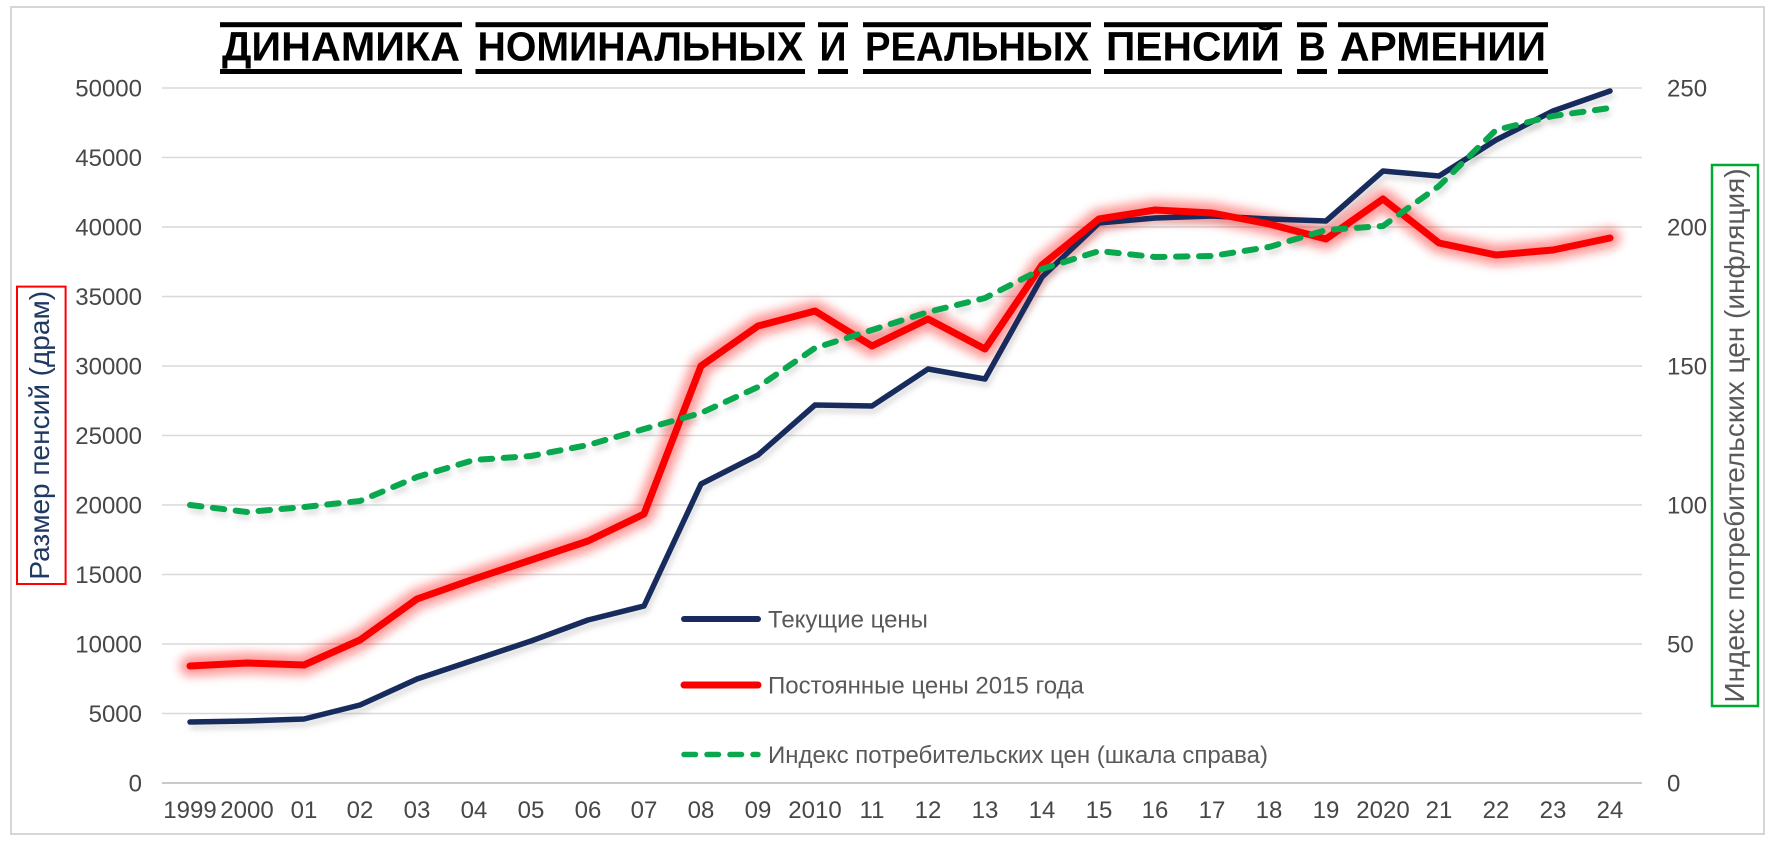  What do you see at coordinates (246, 810) in the screenshot?
I see `svg-text: 2000` at bounding box center [246, 810].